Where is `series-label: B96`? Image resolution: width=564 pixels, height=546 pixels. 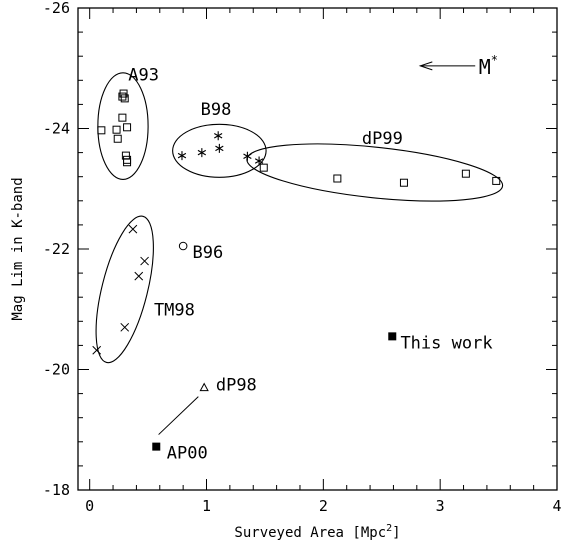 series-label: B96 is located at coordinates (207, 253).